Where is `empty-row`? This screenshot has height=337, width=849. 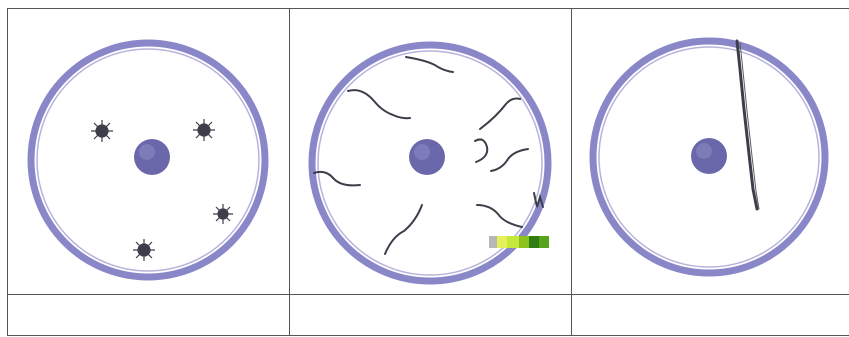
empty-row is located at coordinates (428, 315).